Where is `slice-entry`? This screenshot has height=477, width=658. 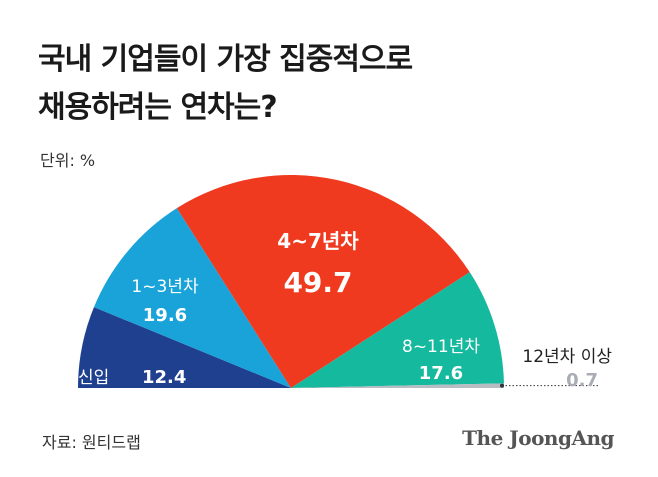 slice-entry is located at coordinates (184, 347).